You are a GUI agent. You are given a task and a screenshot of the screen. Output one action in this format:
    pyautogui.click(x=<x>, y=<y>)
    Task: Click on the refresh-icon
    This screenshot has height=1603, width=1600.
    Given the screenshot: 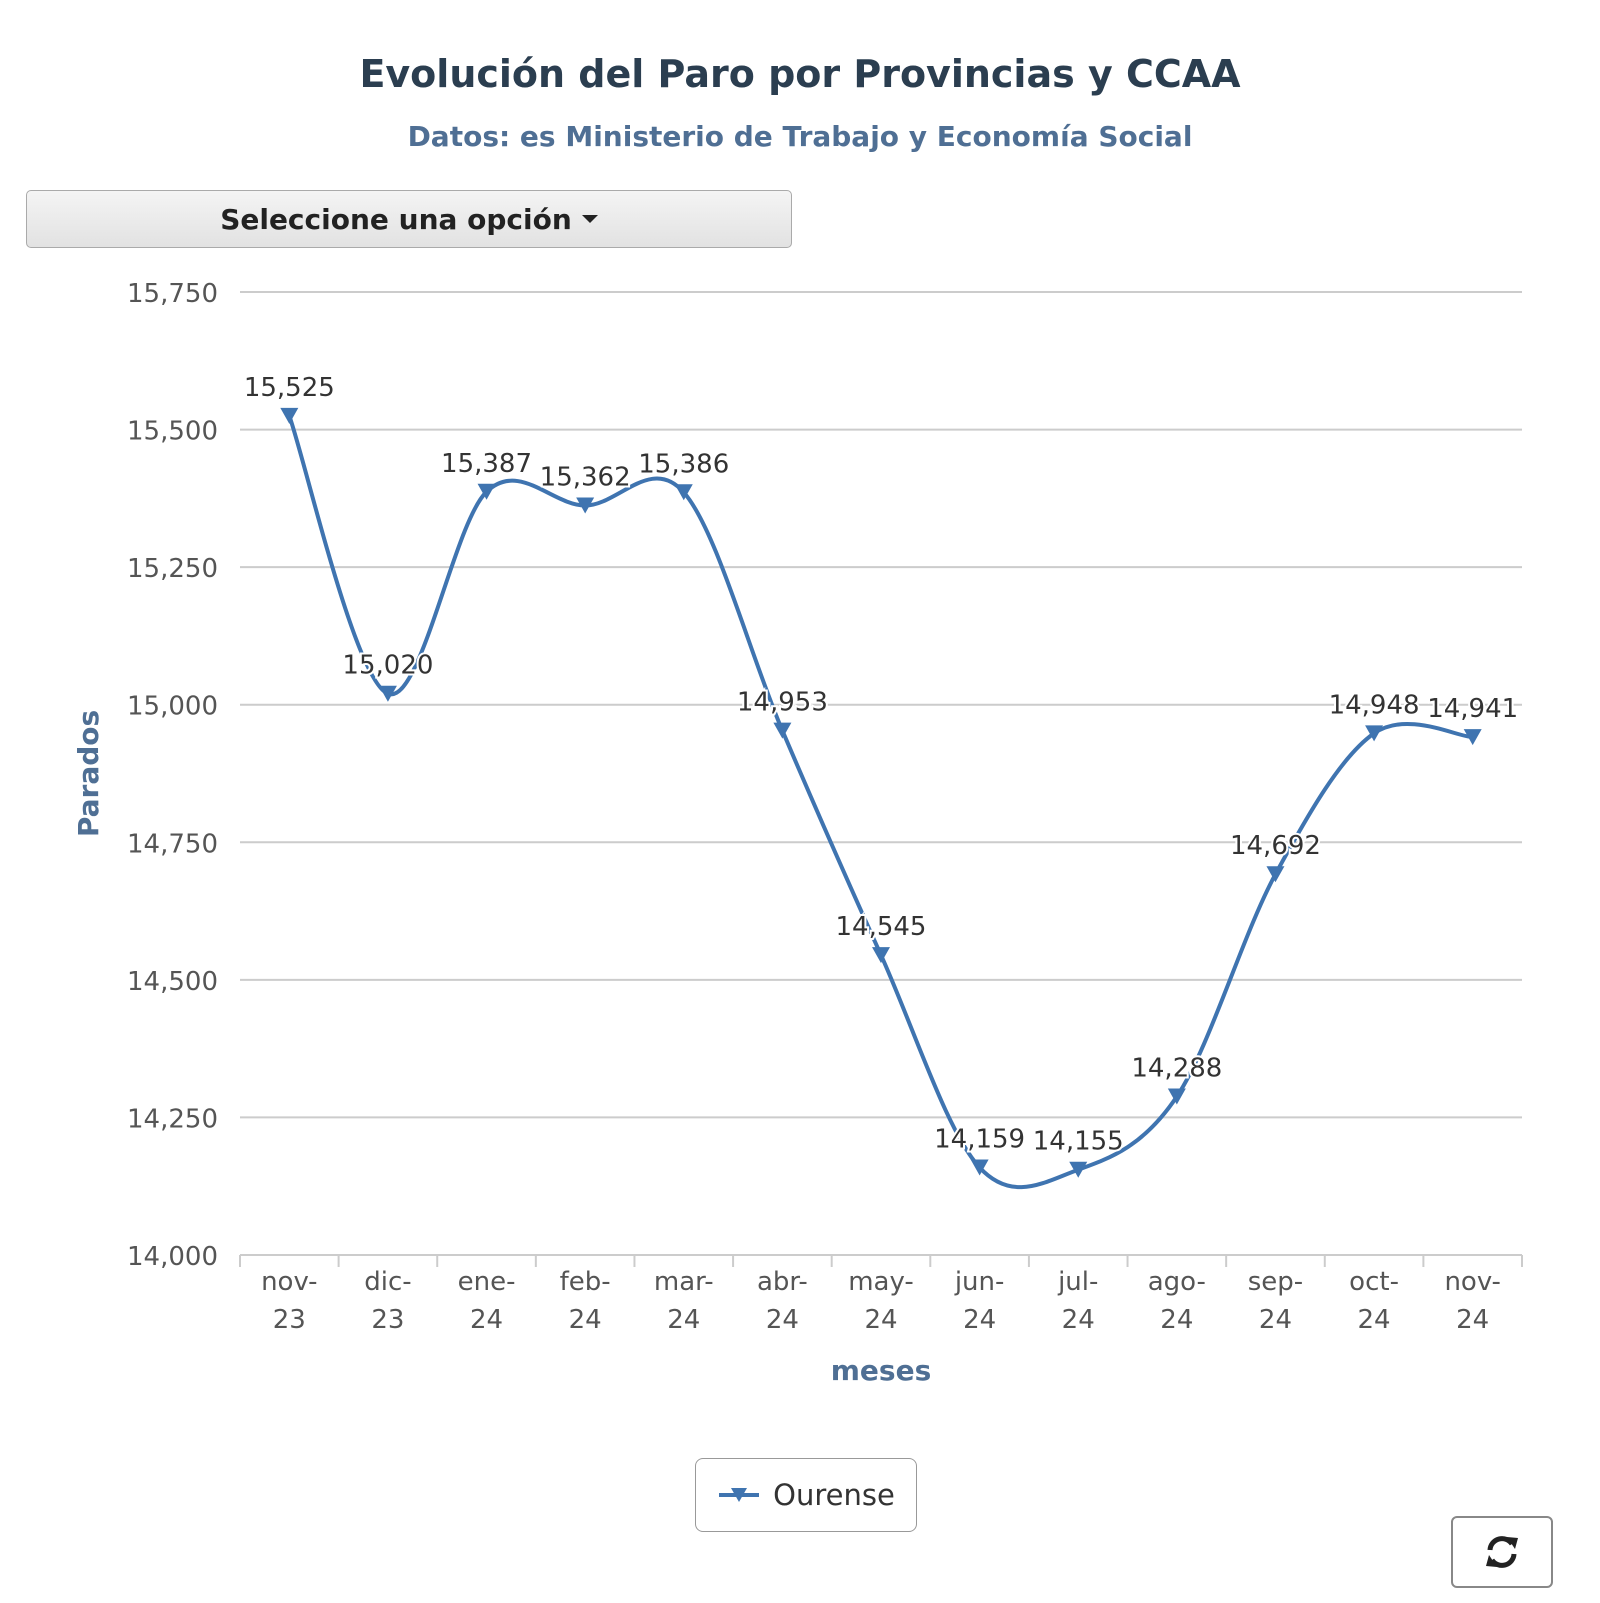 What is the action you would take?
    pyautogui.click(x=1502, y=1552)
    